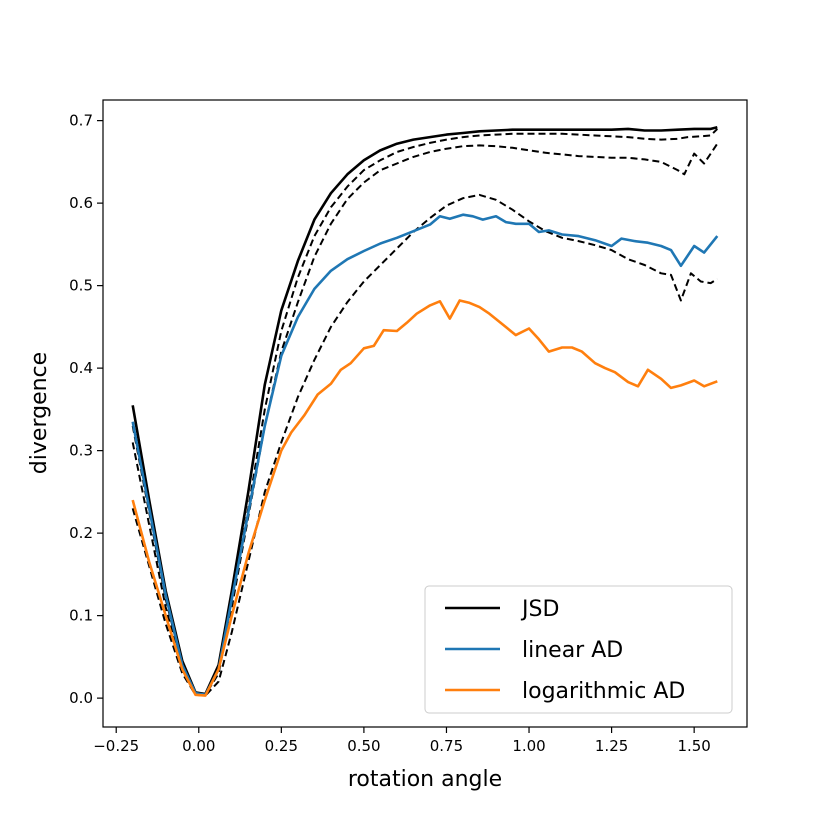 Image resolution: width=830 pixels, height=830 pixels. What do you see at coordinates (363, 746) in the screenshot?
I see `x-tick-label: 0.50` at bounding box center [363, 746].